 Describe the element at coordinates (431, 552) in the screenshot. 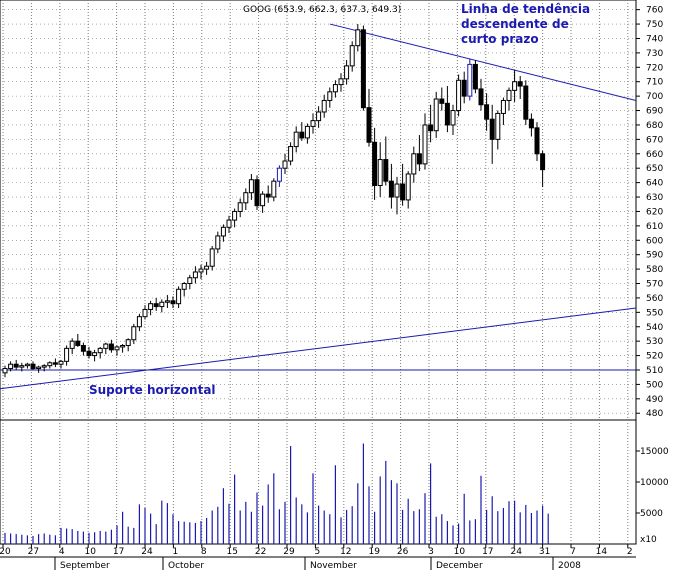

I see `date-tick-label-15: 3` at that location.